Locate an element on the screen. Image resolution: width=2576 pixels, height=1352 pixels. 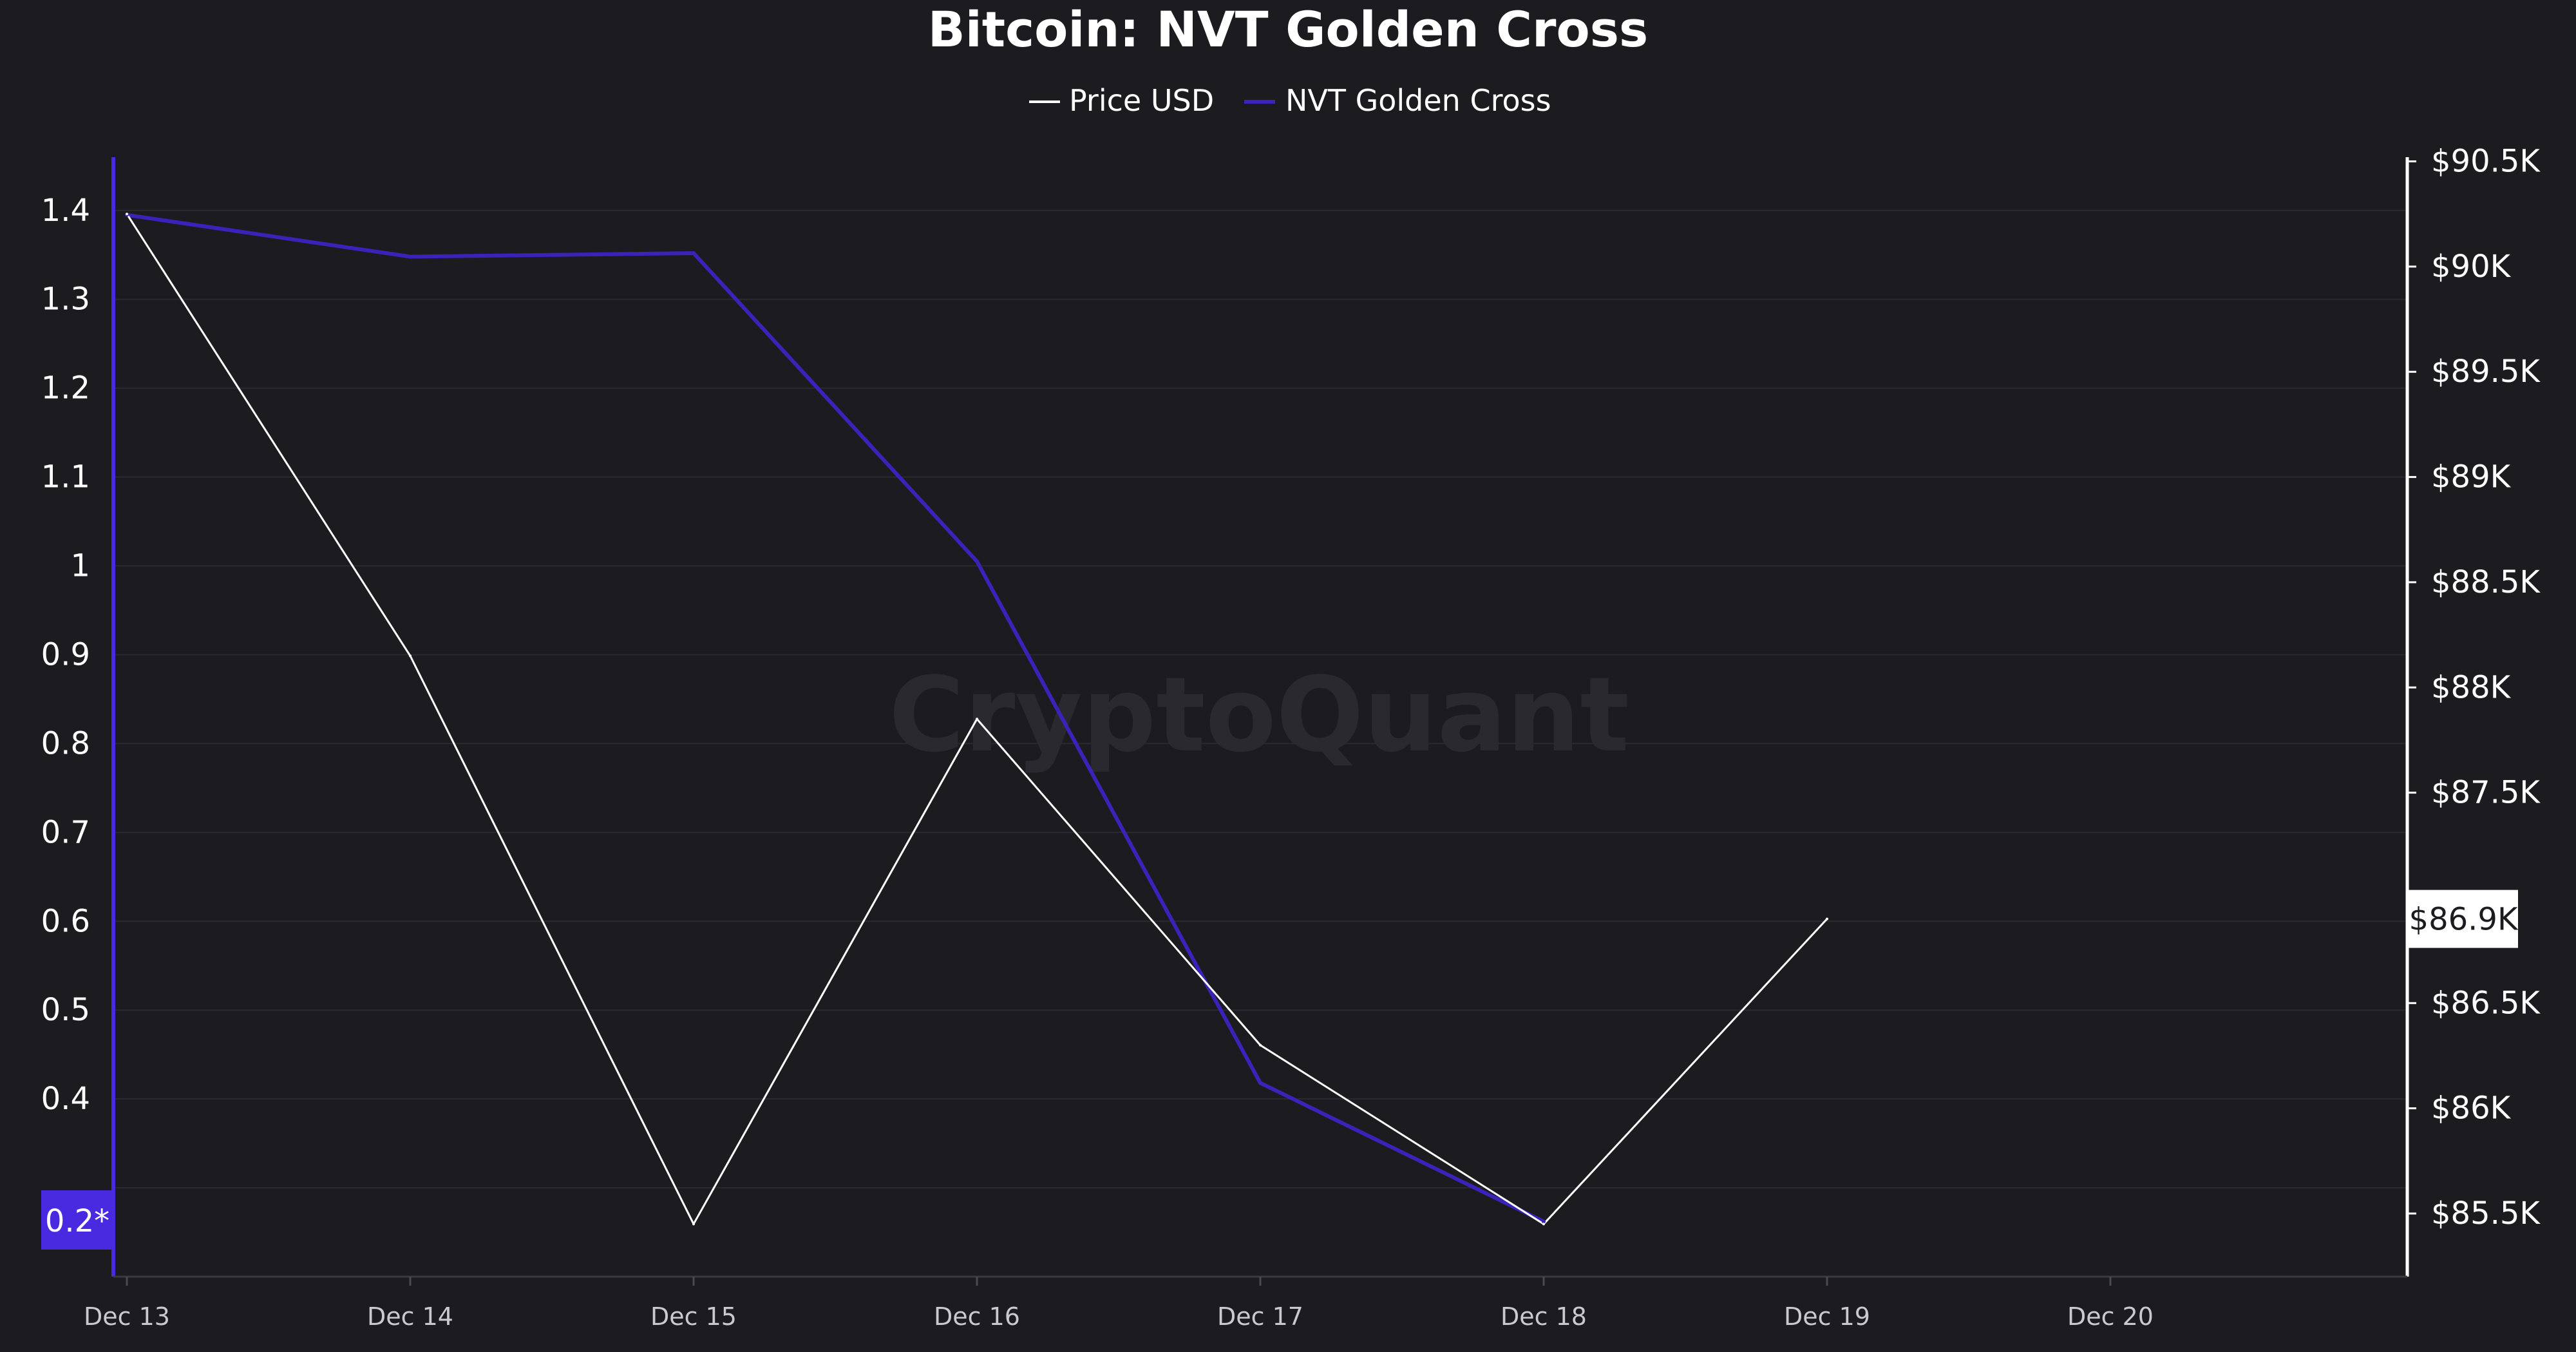
legend: Price USD NVT Golden Cross is located at coordinates (1290, 101).